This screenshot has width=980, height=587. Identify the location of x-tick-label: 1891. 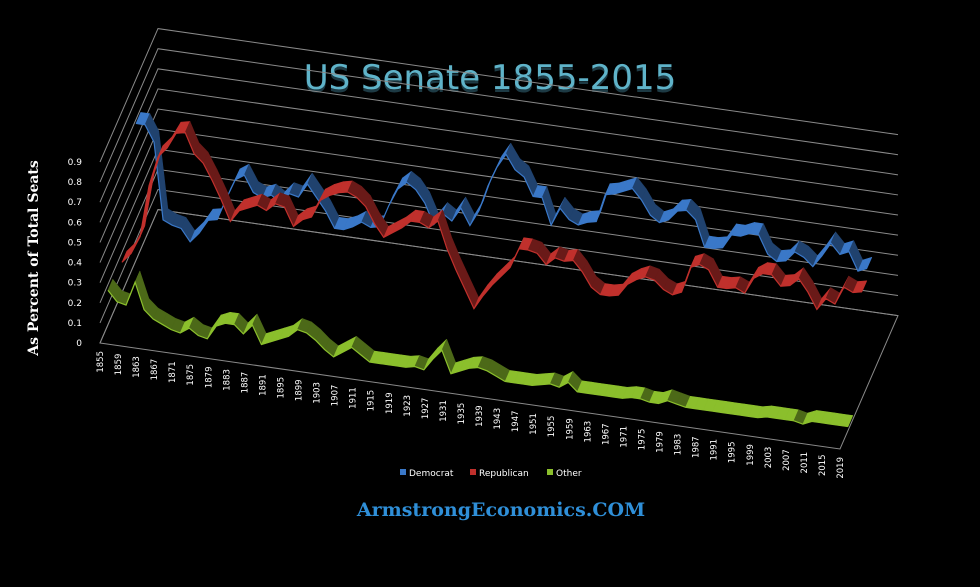
(263, 385).